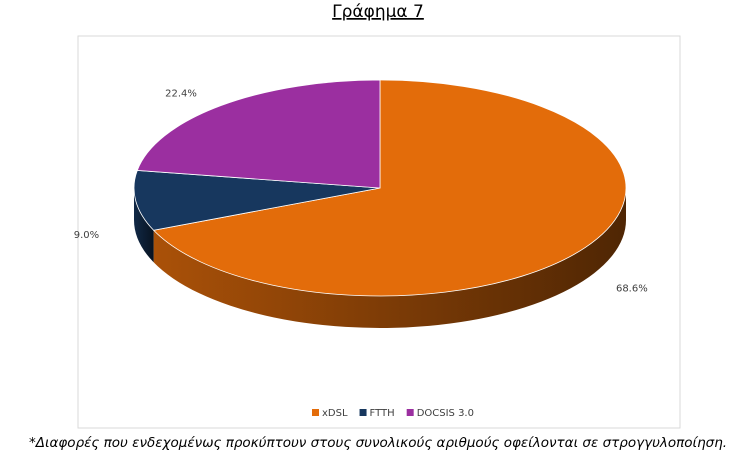 The height and width of the screenshot is (456, 748). Describe the element at coordinates (335, 413) in the screenshot. I see `legend-label: xDSL` at that location.